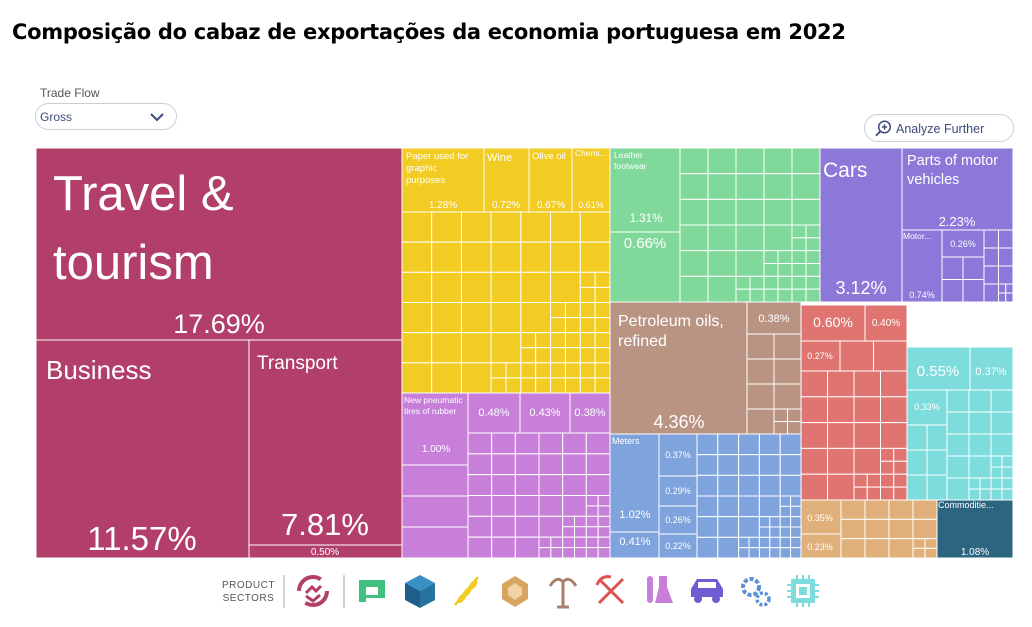 The image size is (1032, 627). What do you see at coordinates (756, 592) in the screenshot?
I see `machinery-gears-icon` at bounding box center [756, 592].